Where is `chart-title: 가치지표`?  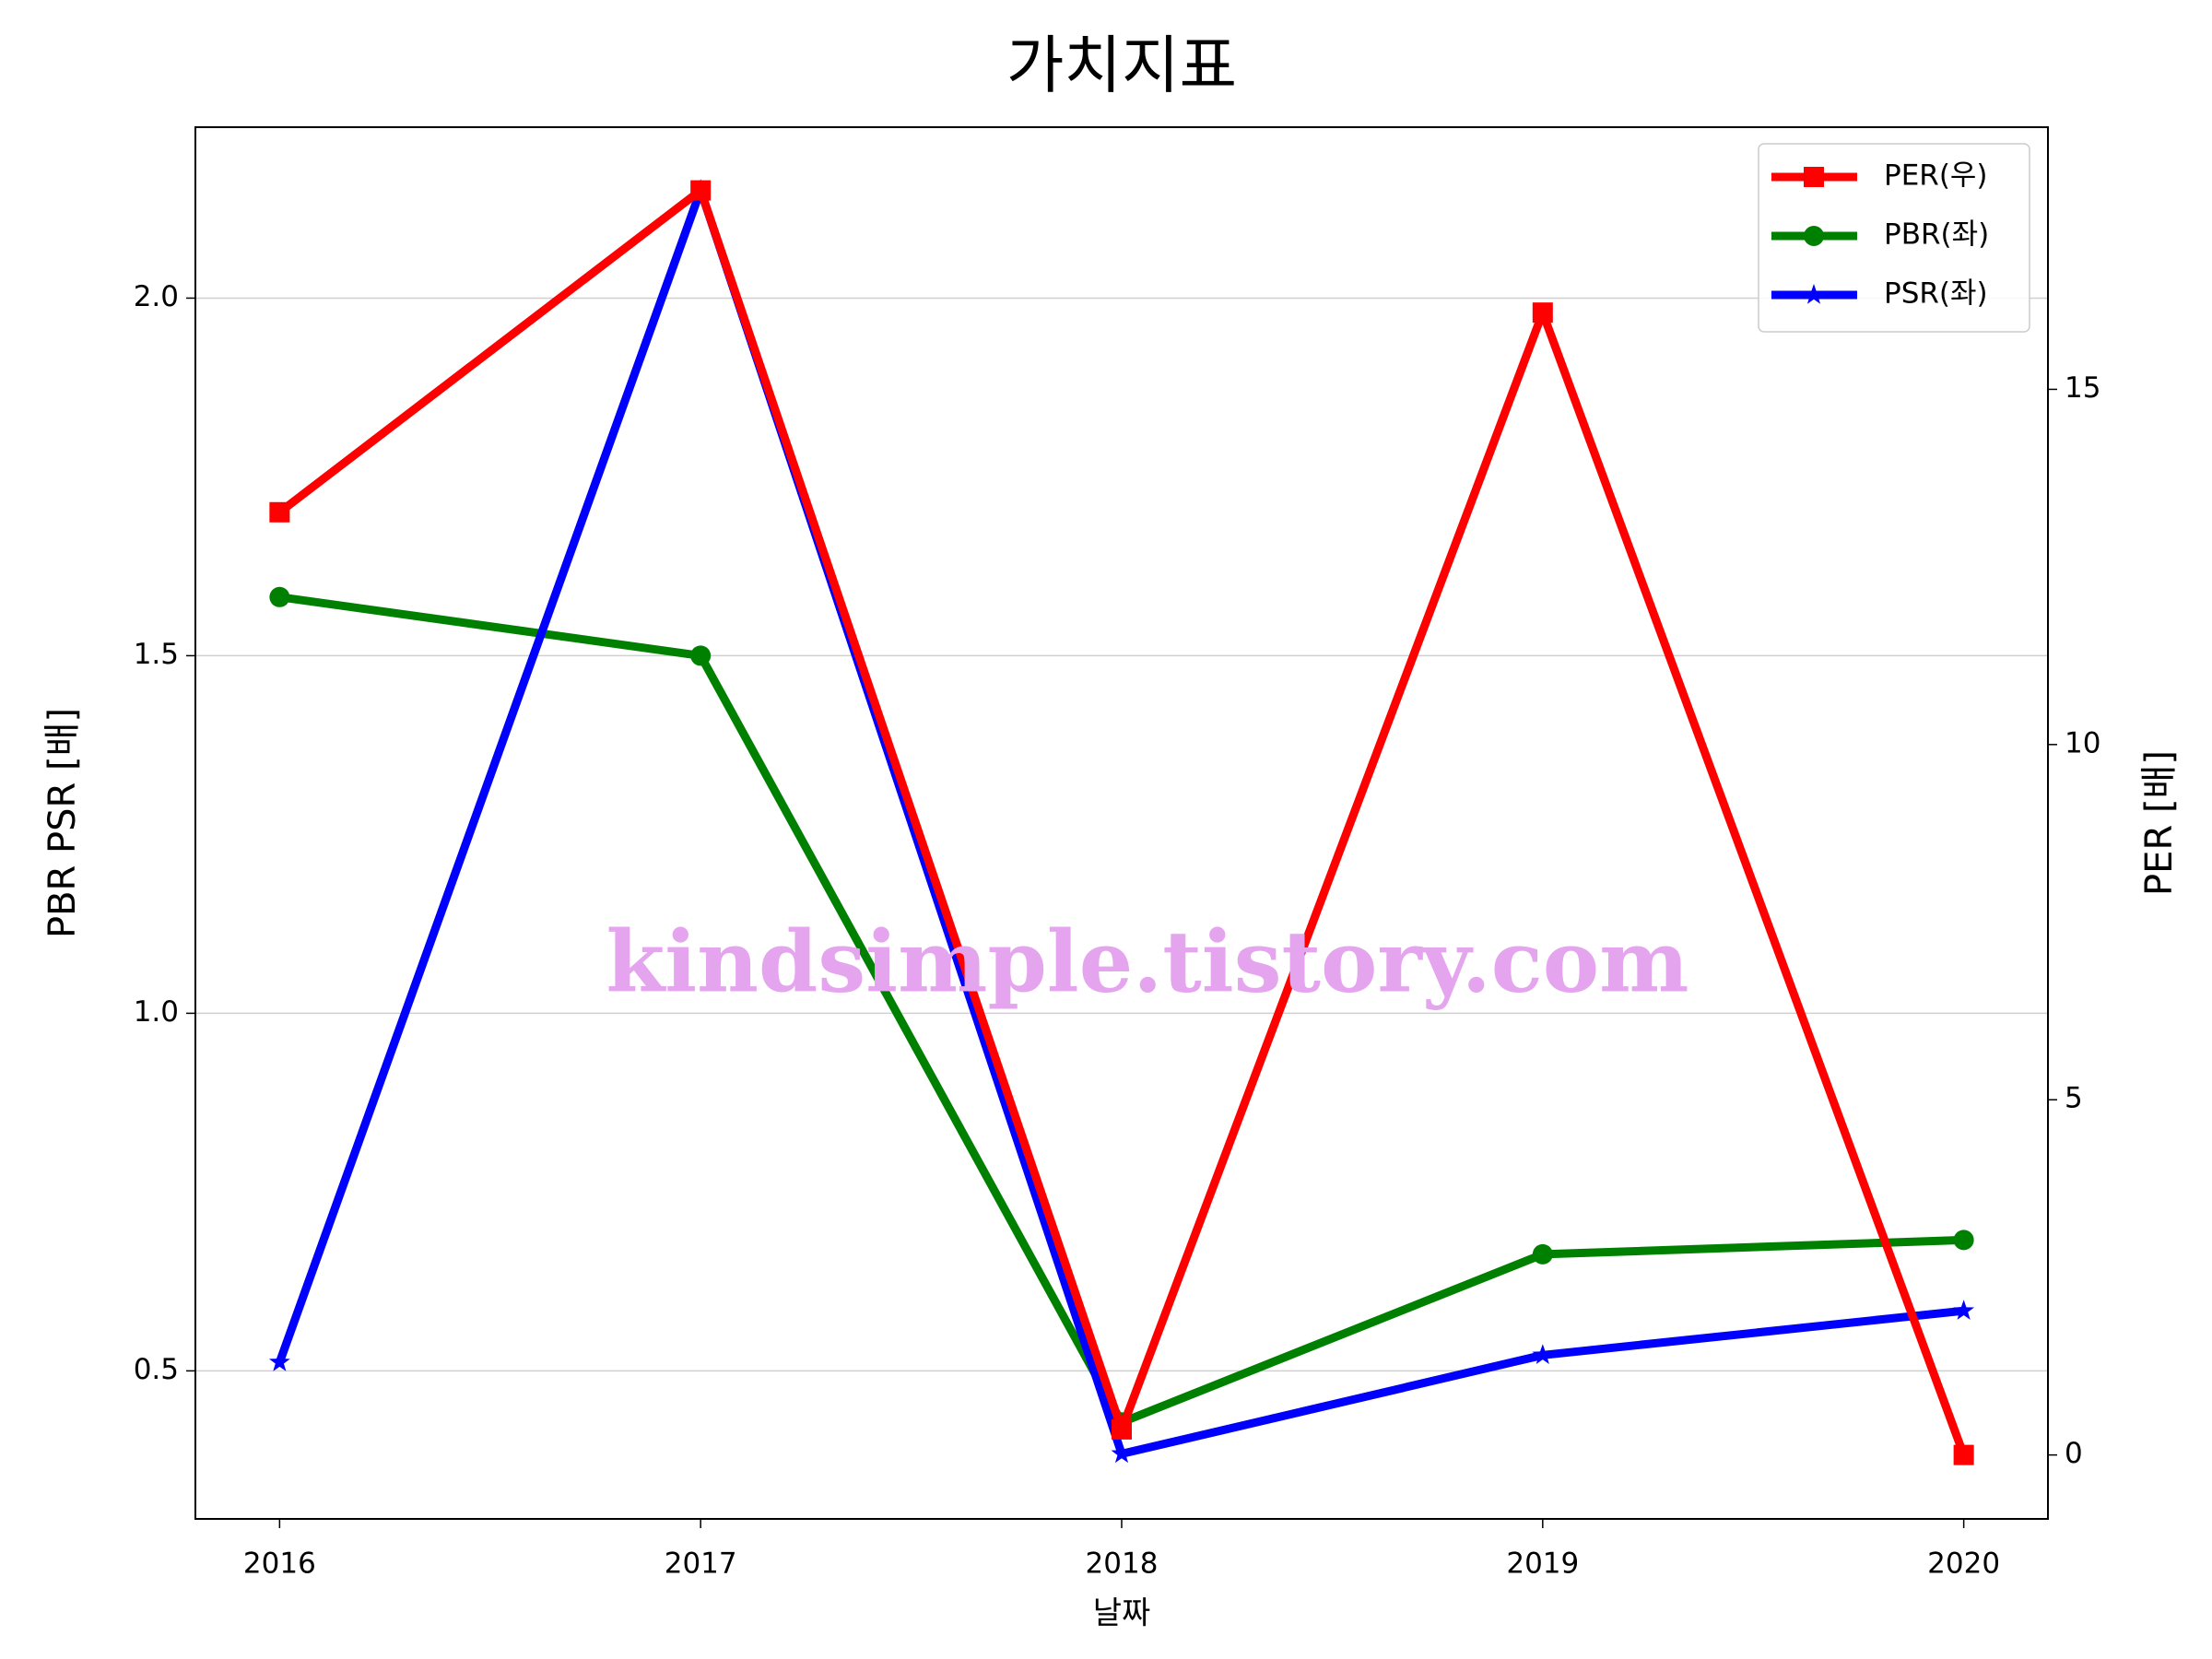
chart-title: 가치지표 is located at coordinates (1121, 66).